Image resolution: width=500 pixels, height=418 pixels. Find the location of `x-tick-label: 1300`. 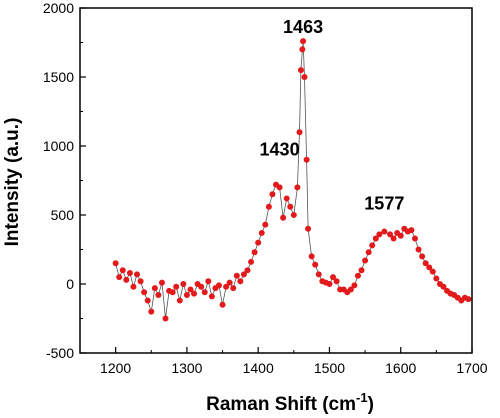

x-tick-label: 1300 is located at coordinates (186, 368).